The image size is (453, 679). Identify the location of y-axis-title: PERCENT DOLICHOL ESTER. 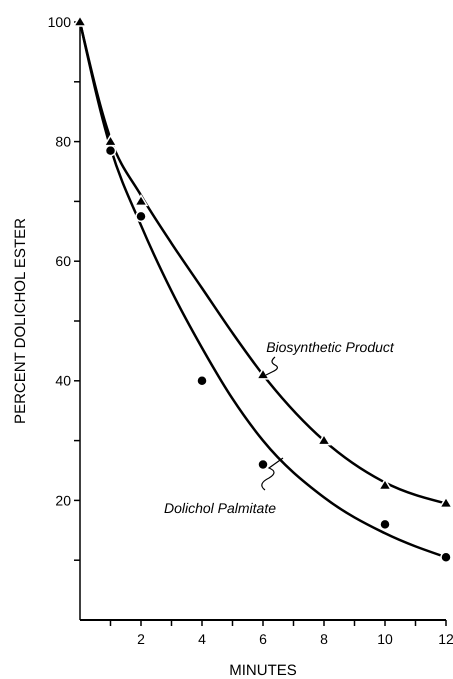
(20, 321).